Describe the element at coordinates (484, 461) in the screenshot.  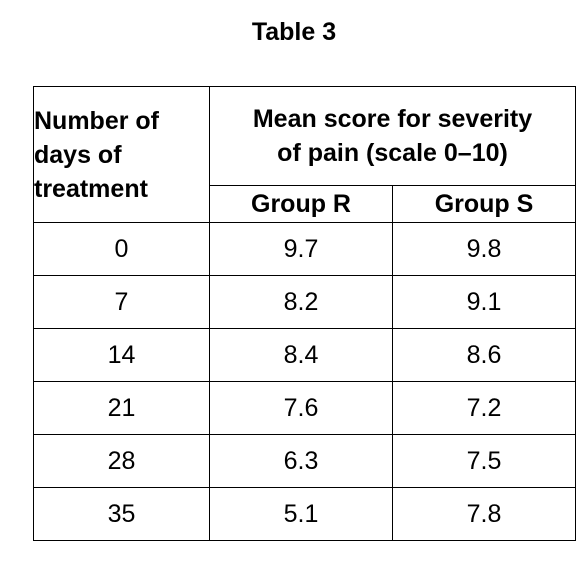
I see `group-s-cell: 7.5` at that location.